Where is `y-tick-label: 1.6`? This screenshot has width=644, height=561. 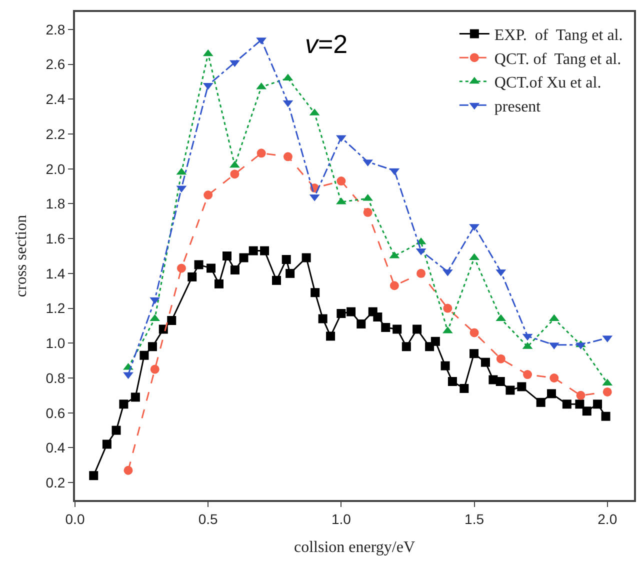
y-tick-label: 1.6 is located at coordinates (56, 238).